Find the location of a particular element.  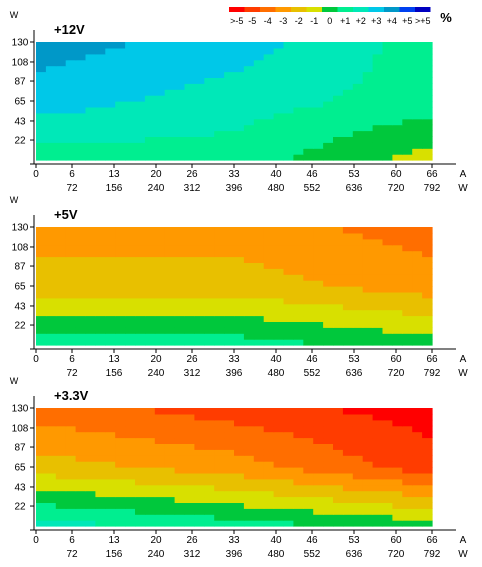

x-tick-label: 53 is located at coordinates (354, 540).